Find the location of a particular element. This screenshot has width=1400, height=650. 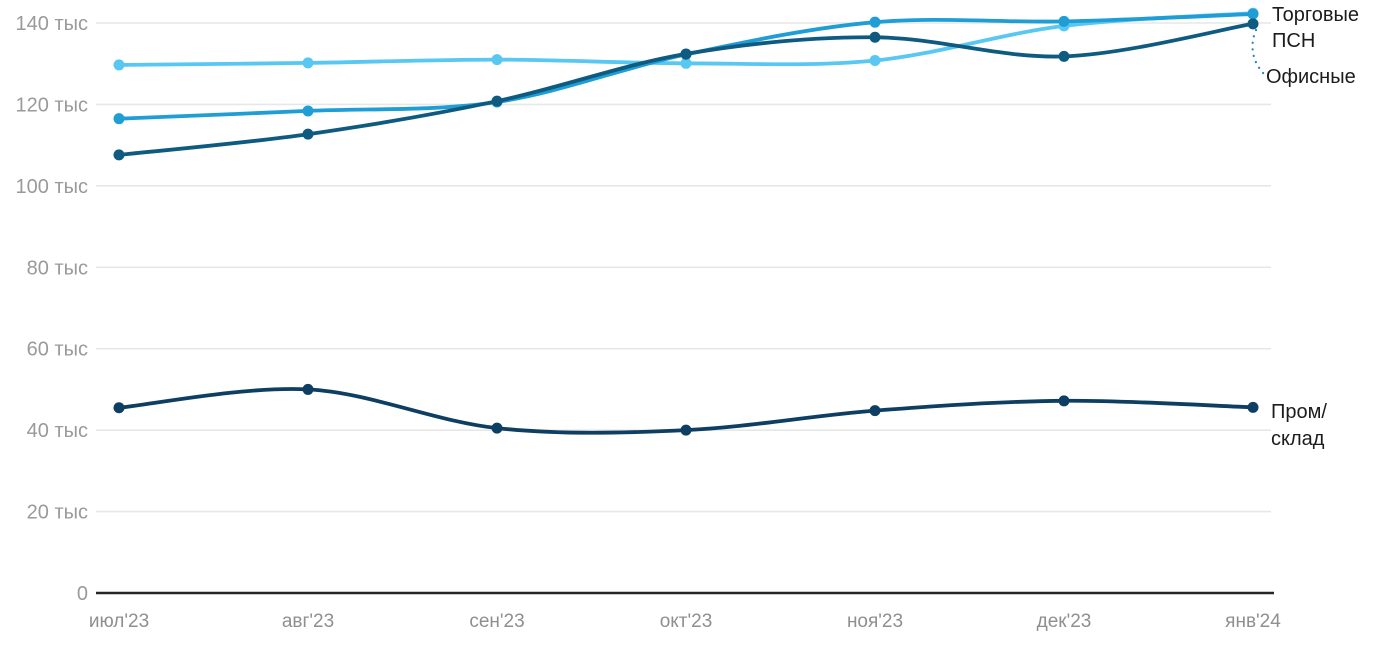

x-axis-tick-label: ноя'23 is located at coordinates (875, 621).